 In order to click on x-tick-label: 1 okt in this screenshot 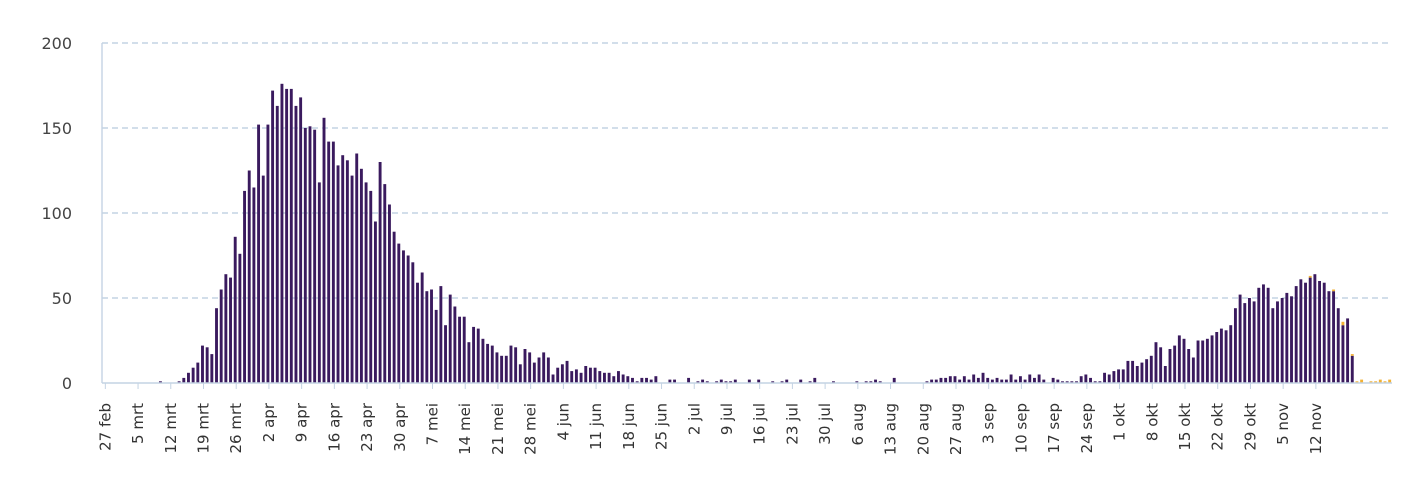, I will do `click(1120, 422)`.